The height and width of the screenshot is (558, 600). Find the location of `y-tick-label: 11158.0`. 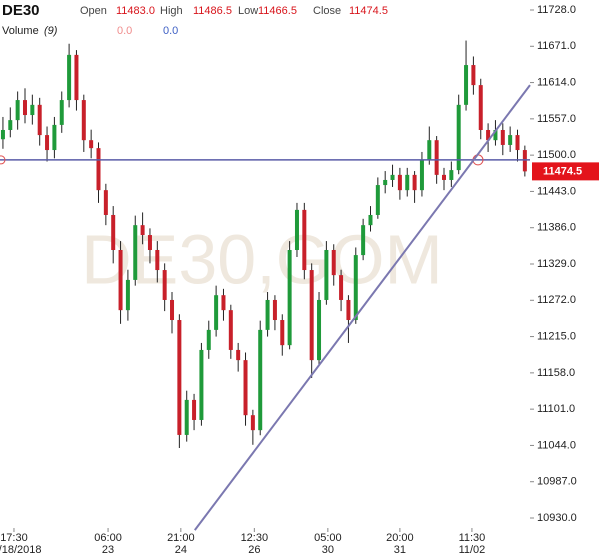

y-tick-label: 11158.0 is located at coordinates (556, 373).